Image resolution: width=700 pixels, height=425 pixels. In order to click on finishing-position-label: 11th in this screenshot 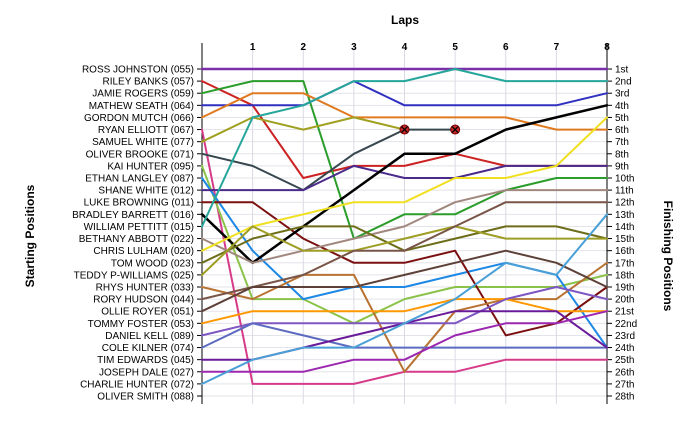, I will do `click(624, 191)`.